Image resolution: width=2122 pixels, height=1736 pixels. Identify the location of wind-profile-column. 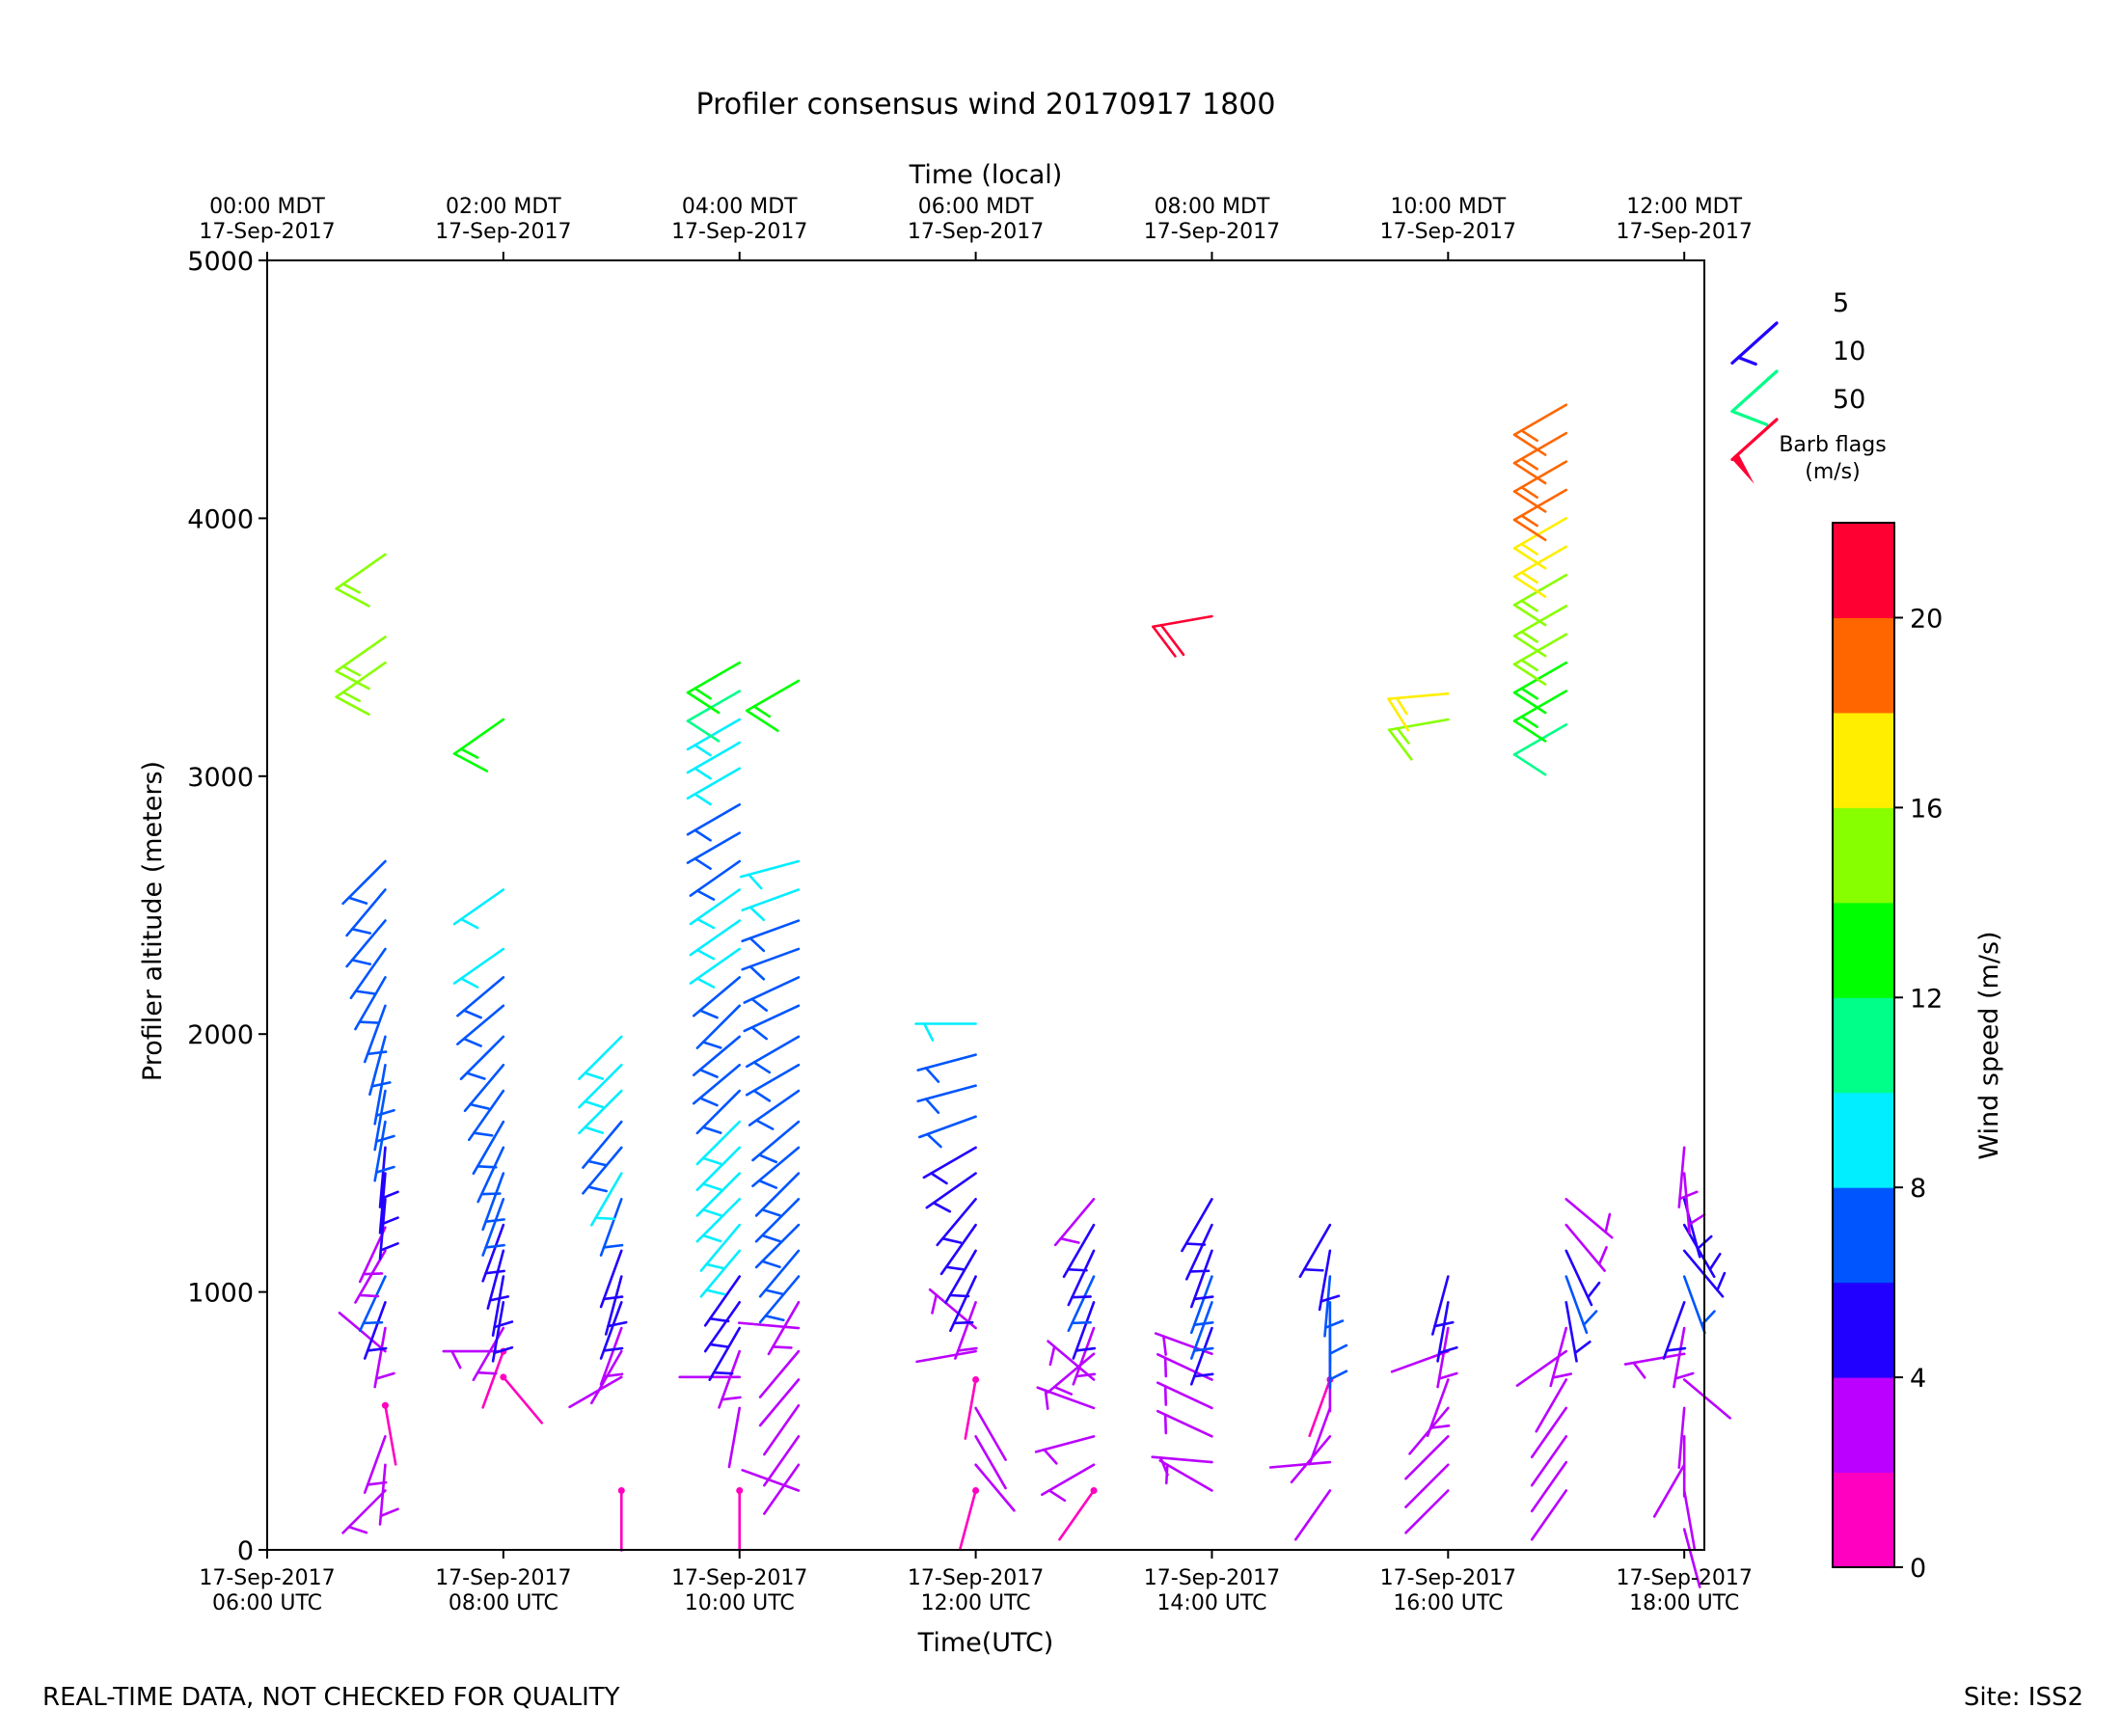
(1066, 1369).